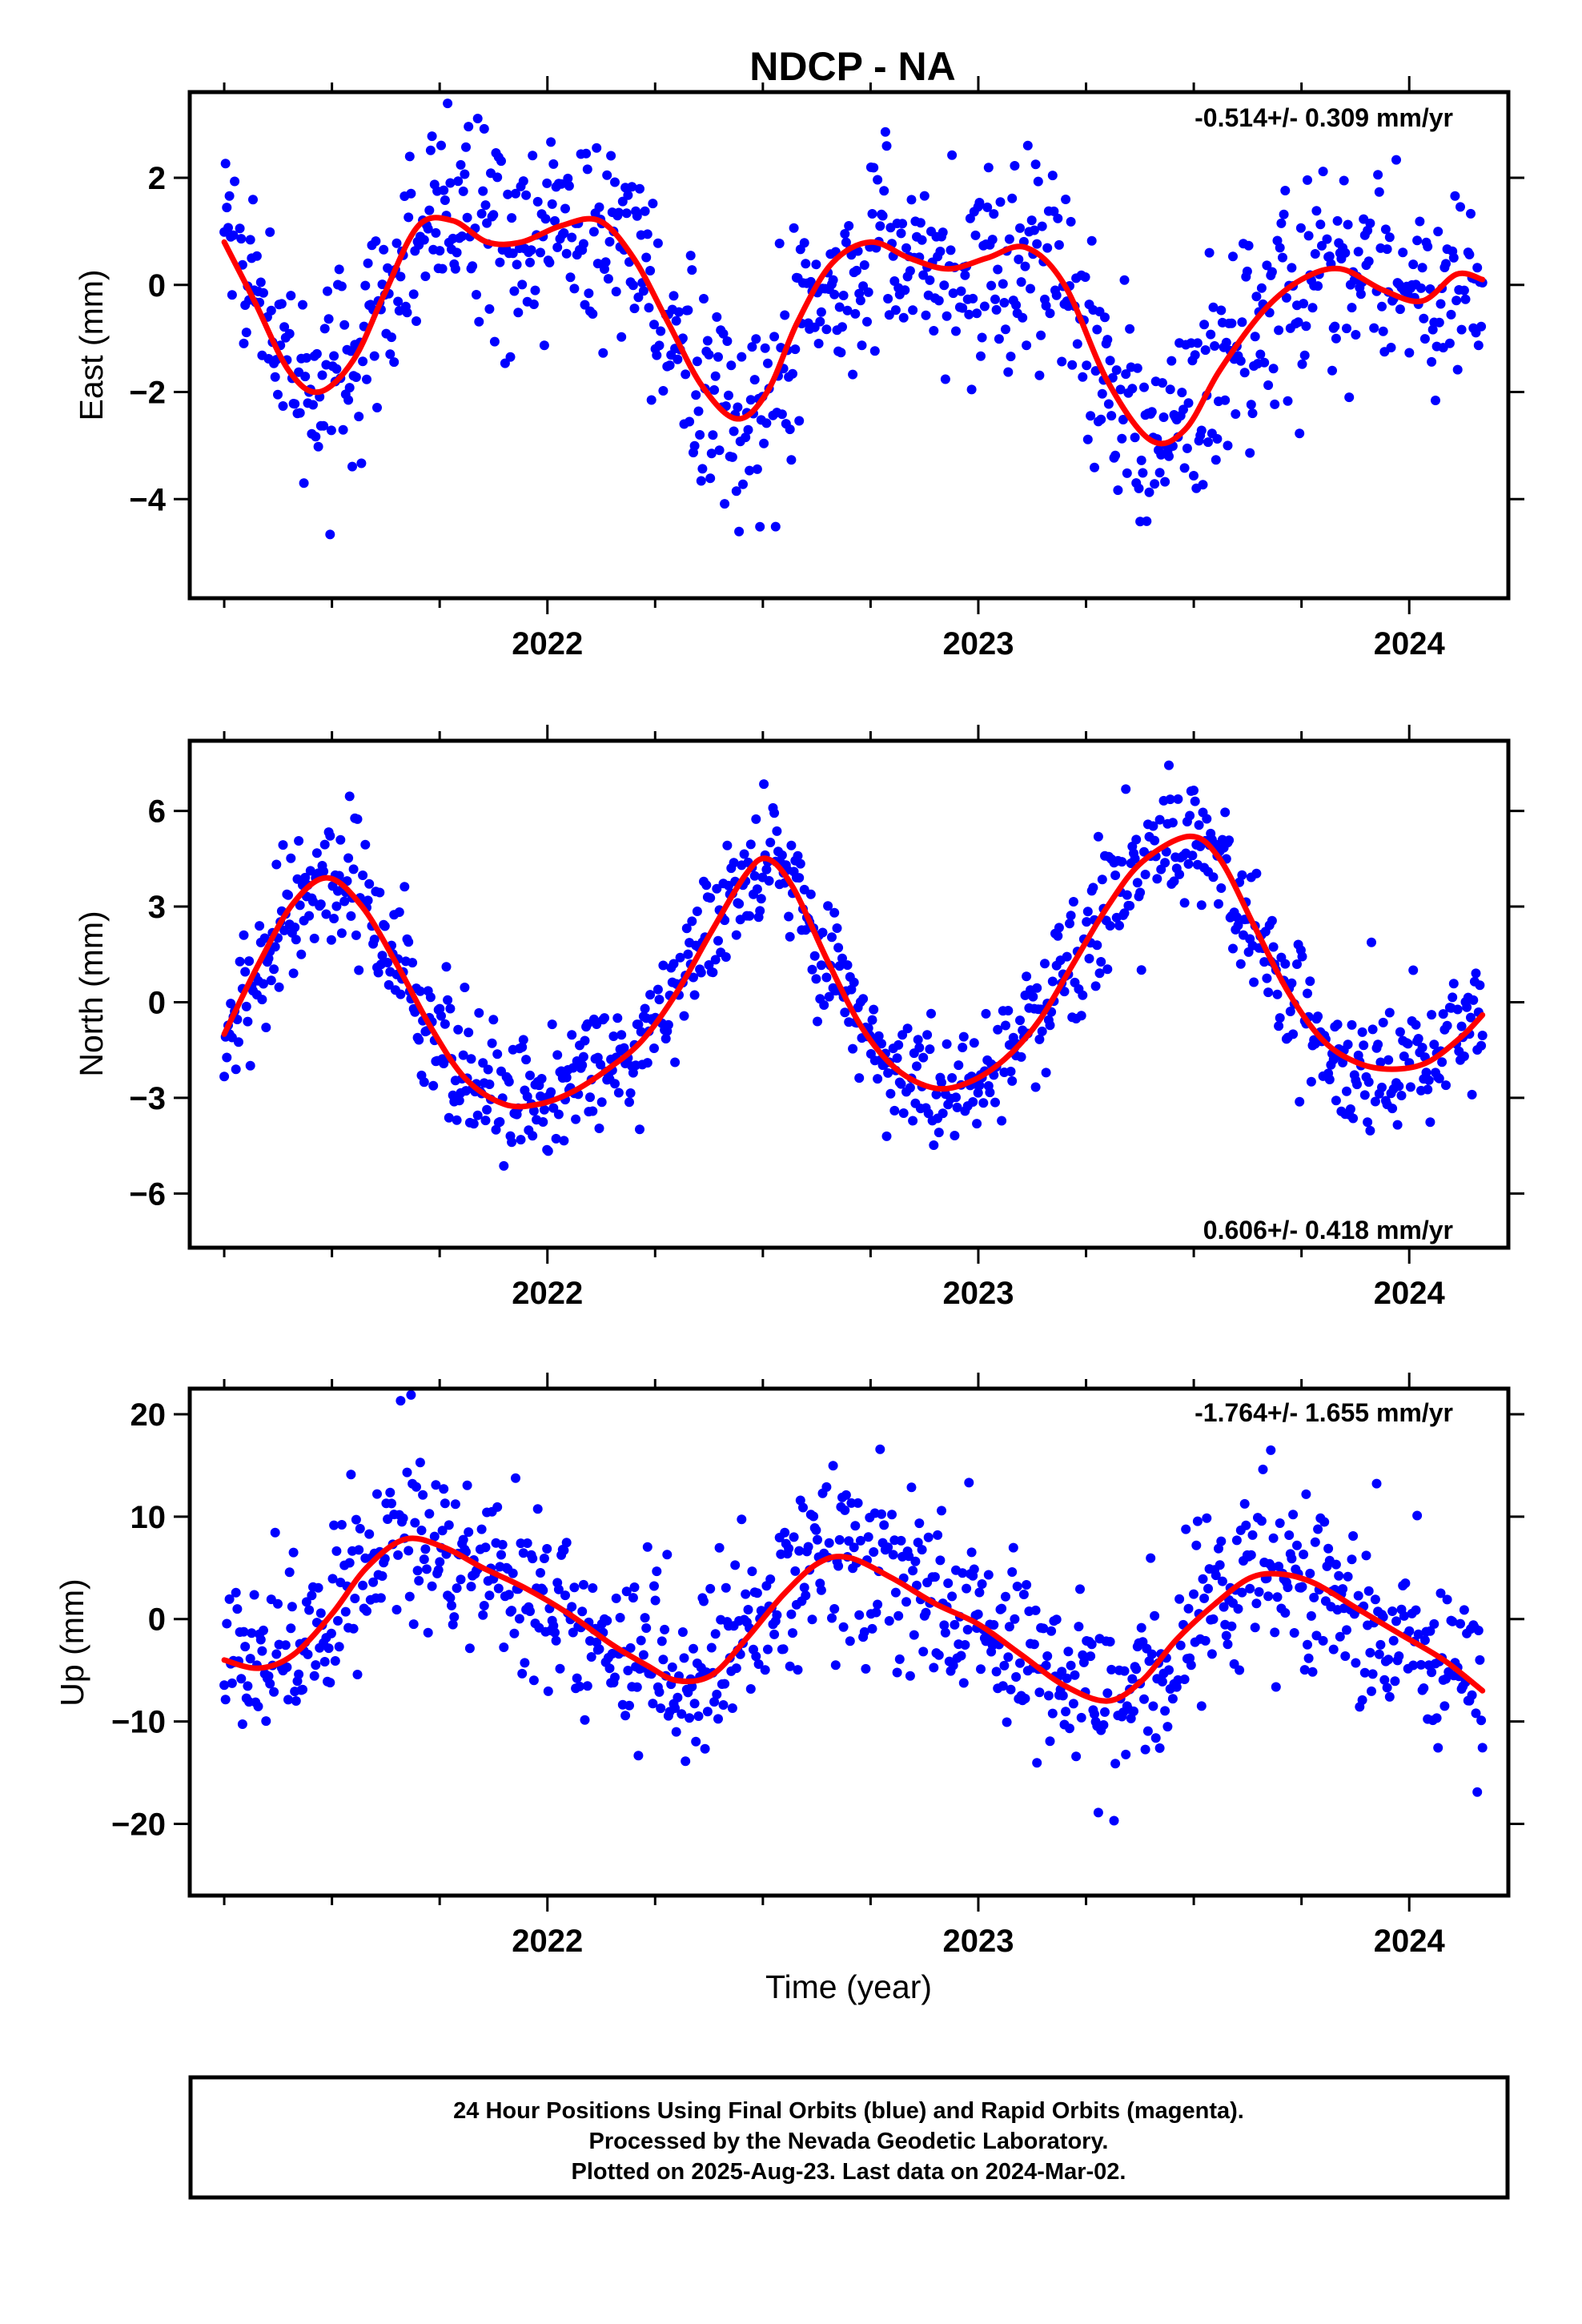  Describe the element at coordinates (91, 993) in the screenshot. I see `north-y-axis-label: North (mm)` at that location.